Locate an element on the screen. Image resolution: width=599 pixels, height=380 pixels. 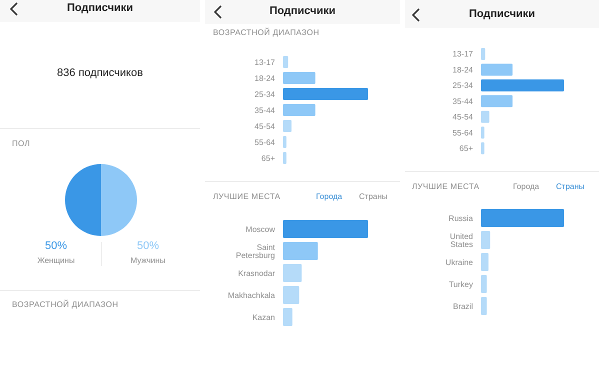
y-tick-label: Moscow is located at coordinates (261, 229).